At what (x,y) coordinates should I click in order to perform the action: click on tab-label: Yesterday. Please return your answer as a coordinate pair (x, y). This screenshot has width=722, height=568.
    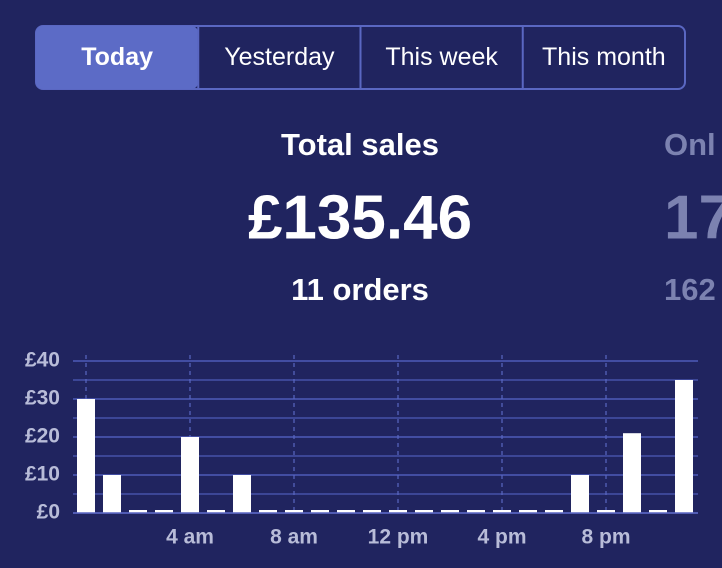
    Looking at the image, I should click on (279, 57).